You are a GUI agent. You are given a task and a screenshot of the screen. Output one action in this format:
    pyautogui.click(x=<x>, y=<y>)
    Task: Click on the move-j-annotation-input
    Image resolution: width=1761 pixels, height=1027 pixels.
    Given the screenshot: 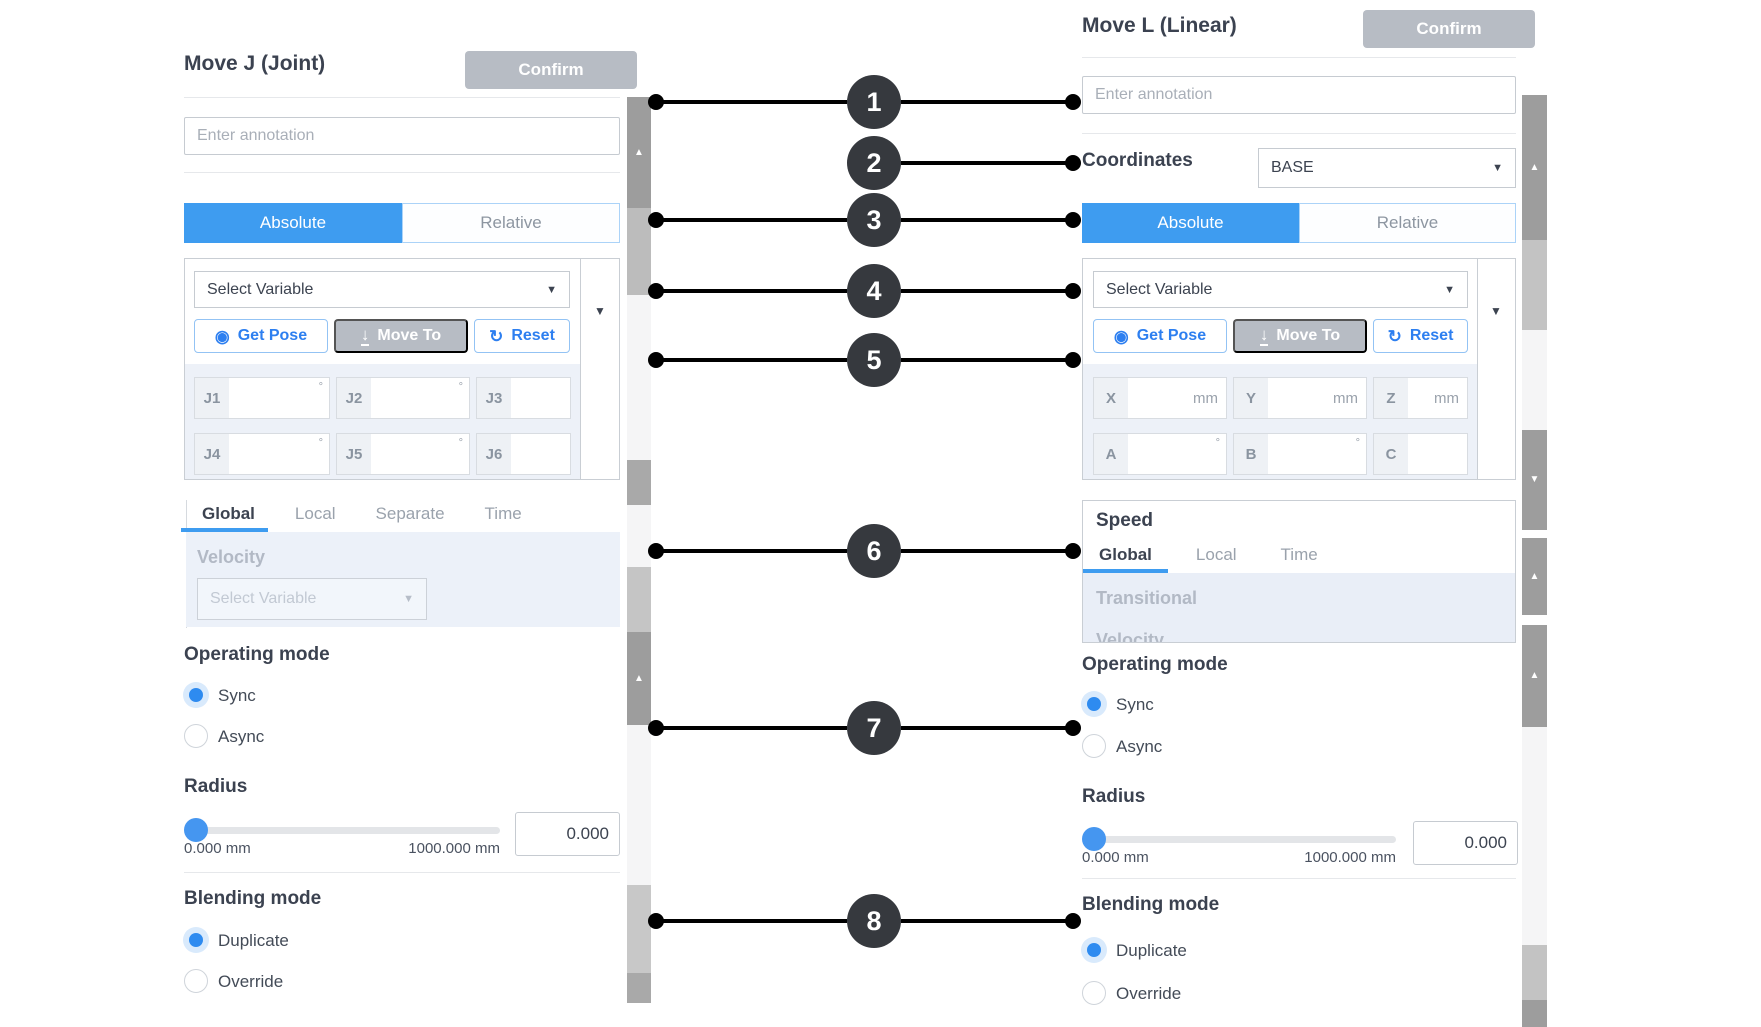 What is the action you would take?
    pyautogui.click(x=402, y=136)
    